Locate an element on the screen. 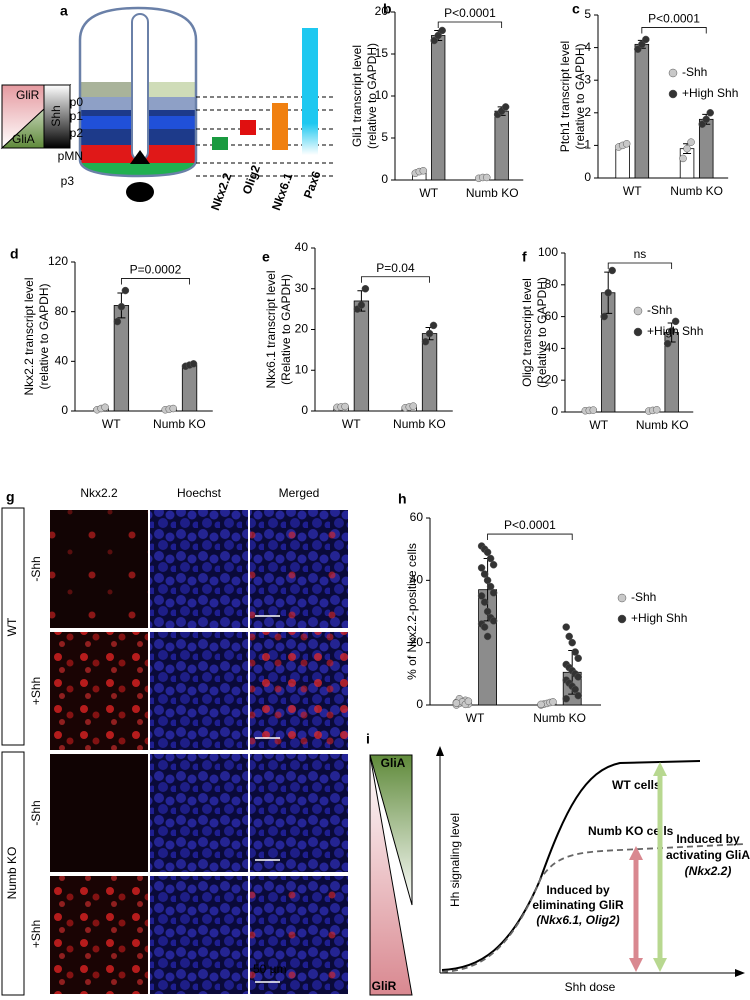 The height and width of the screenshot is (1000, 750). y-axis-label: (relative to GAPDH) is located at coordinates (372, 96).